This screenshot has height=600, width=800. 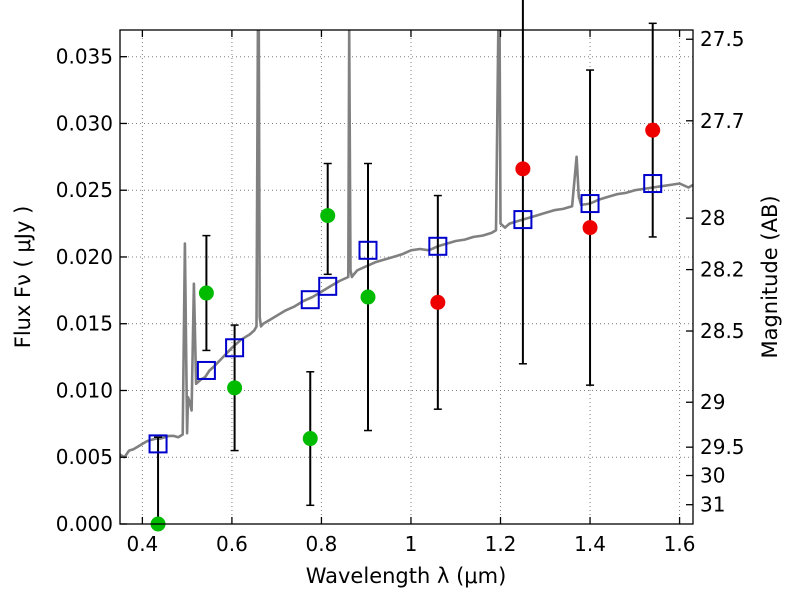 What do you see at coordinates (501, 544) in the screenshot?
I see `x-tick-label: 1.2` at bounding box center [501, 544].